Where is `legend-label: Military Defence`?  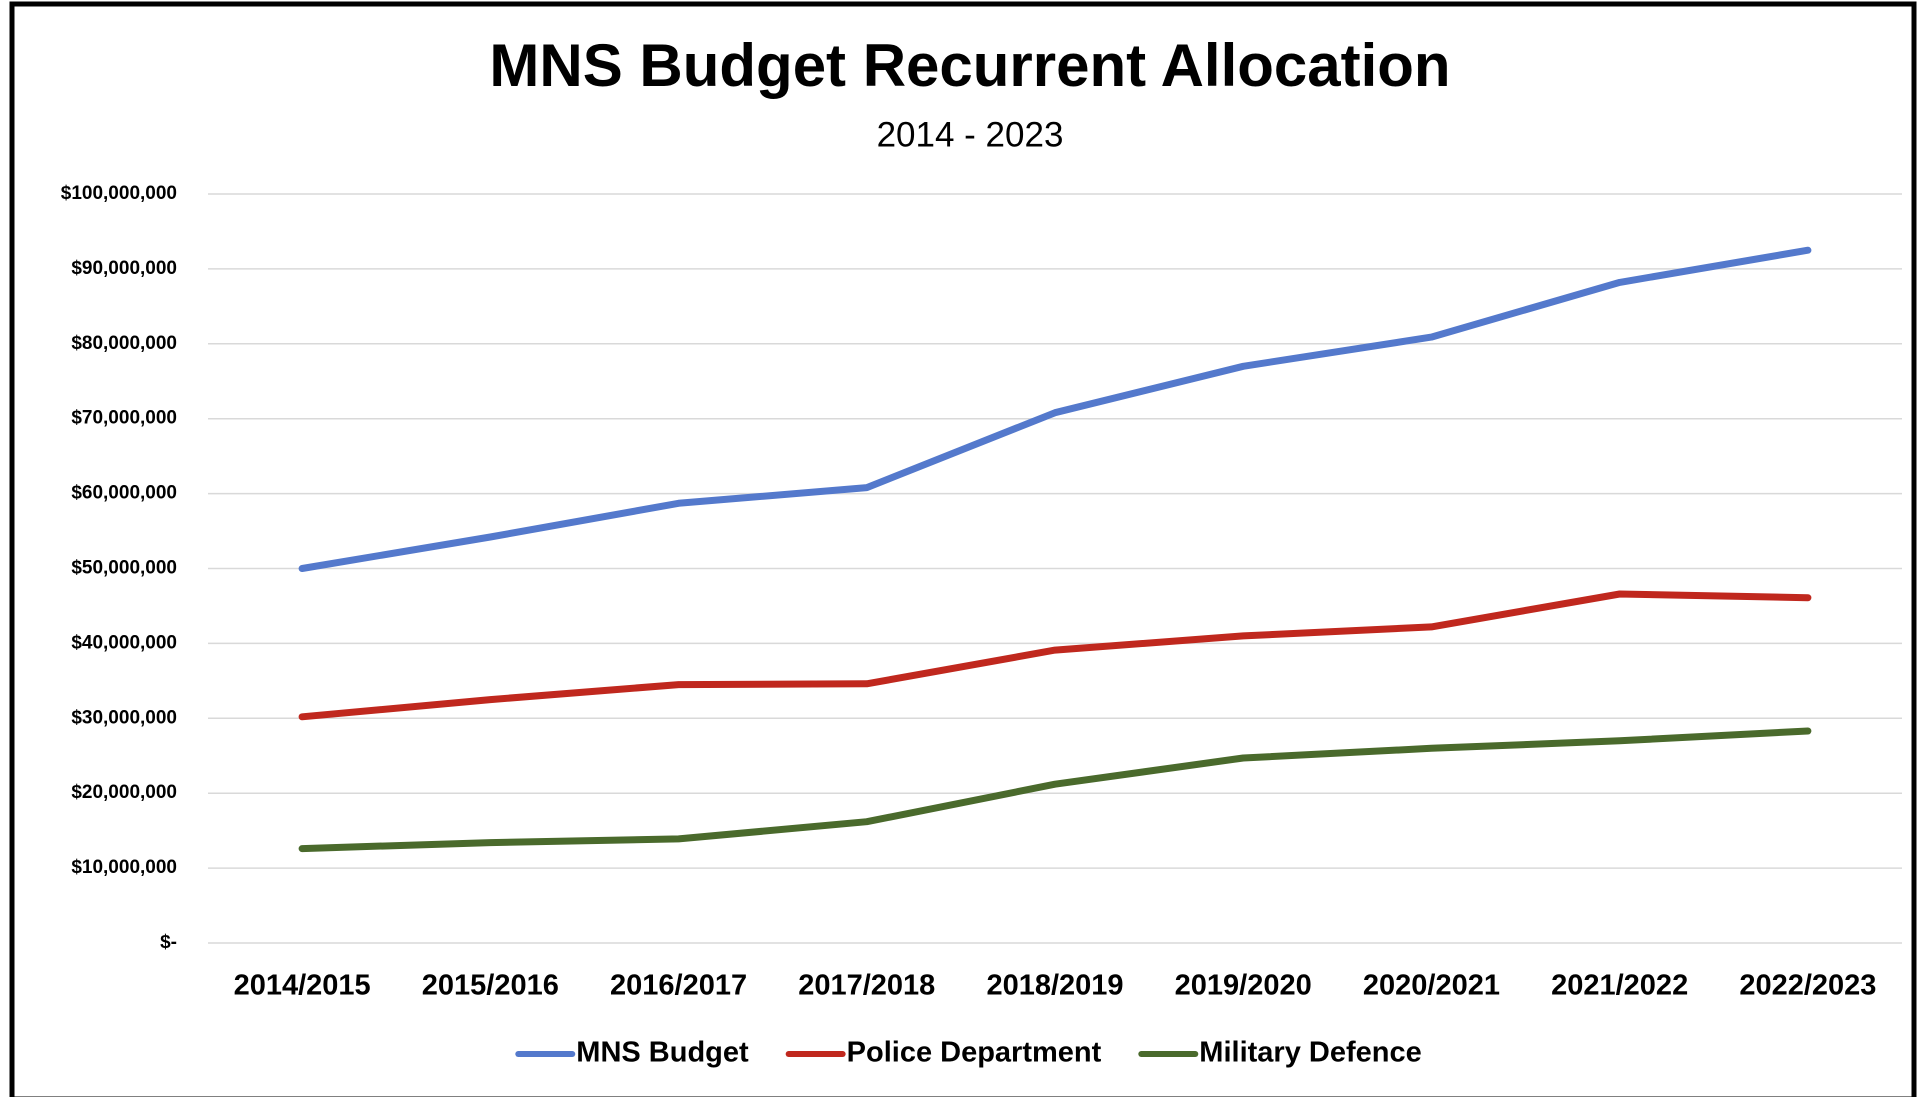 legend-label: Military Defence is located at coordinates (1310, 1053).